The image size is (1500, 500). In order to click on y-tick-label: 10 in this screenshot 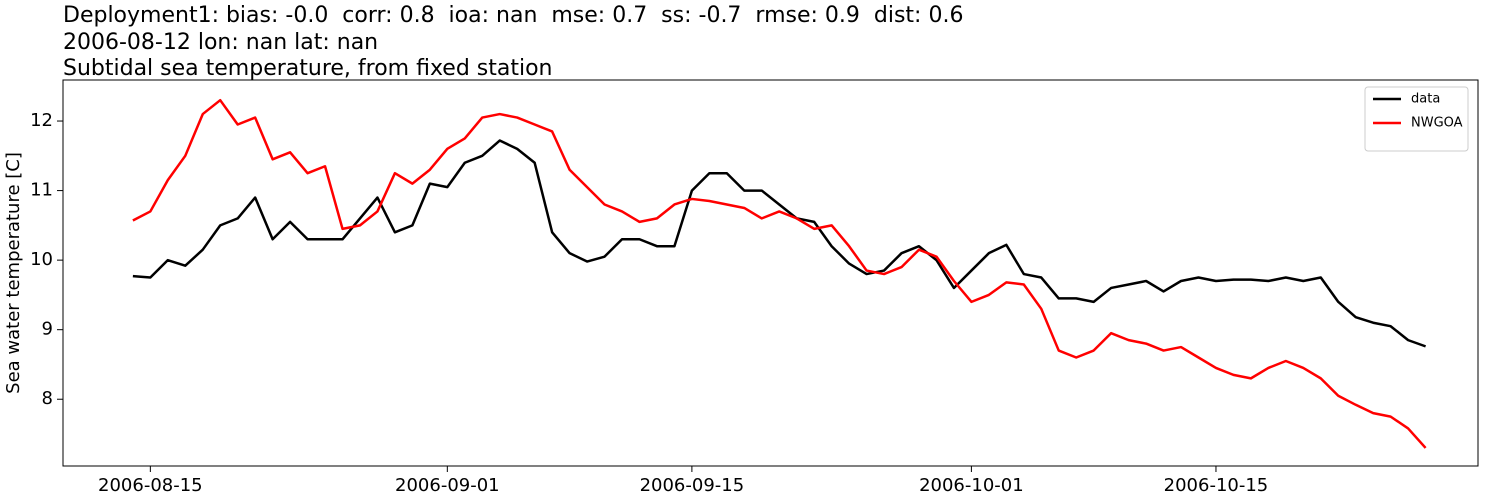, I will do `click(41, 259)`.